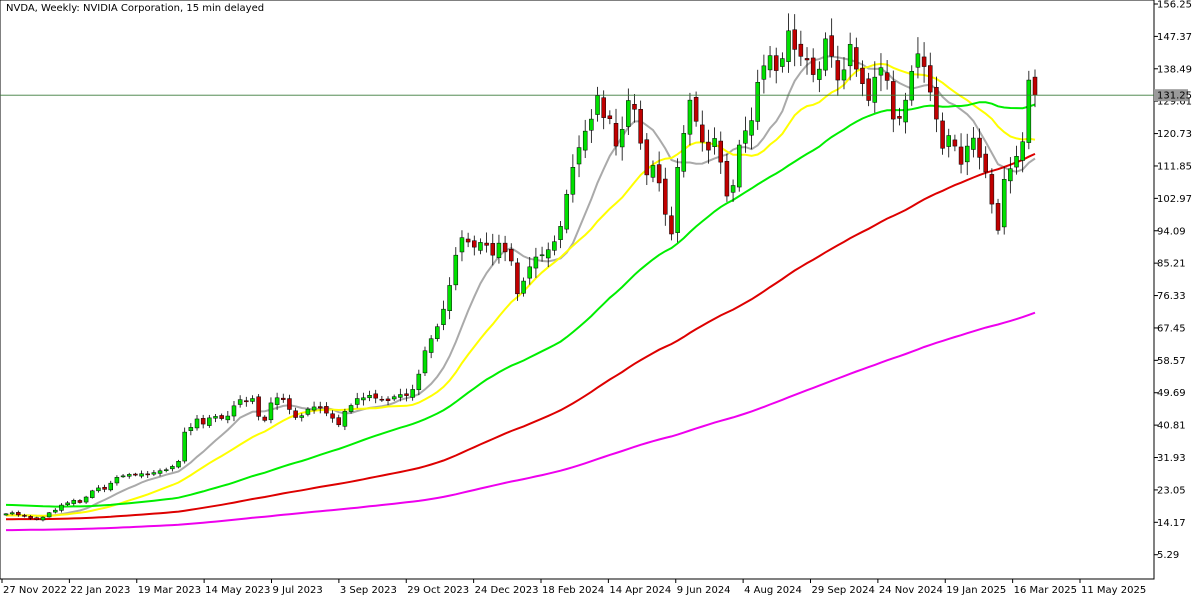 The width and height of the screenshot is (1200, 600). I want to click on y-tick-label: 120.73, so click(1174, 134).